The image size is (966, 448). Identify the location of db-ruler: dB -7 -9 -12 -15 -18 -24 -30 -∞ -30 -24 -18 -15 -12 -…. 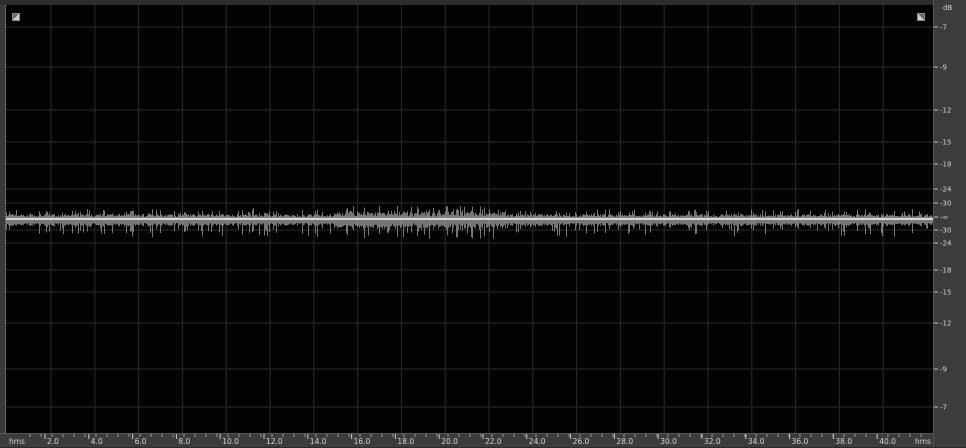
(949, 223).